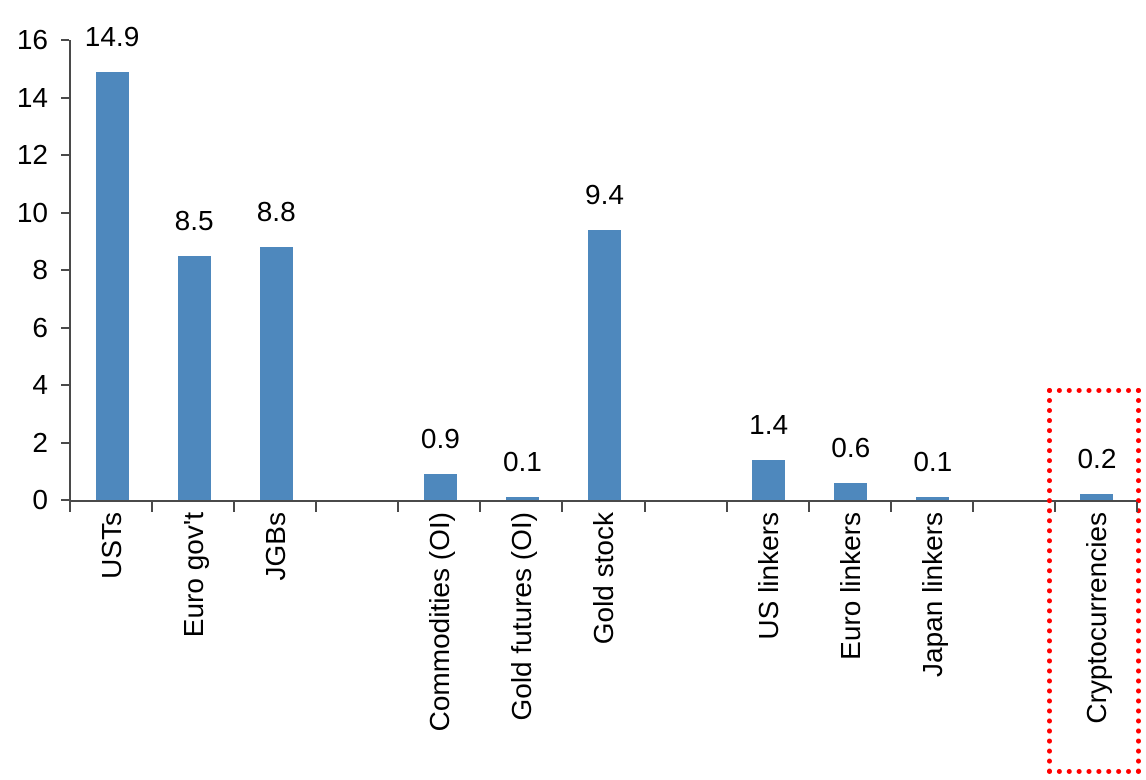 This screenshot has height=780, width=1146. I want to click on x-axis-label-euro-gov-t: Euro gov't, so click(194, 575).